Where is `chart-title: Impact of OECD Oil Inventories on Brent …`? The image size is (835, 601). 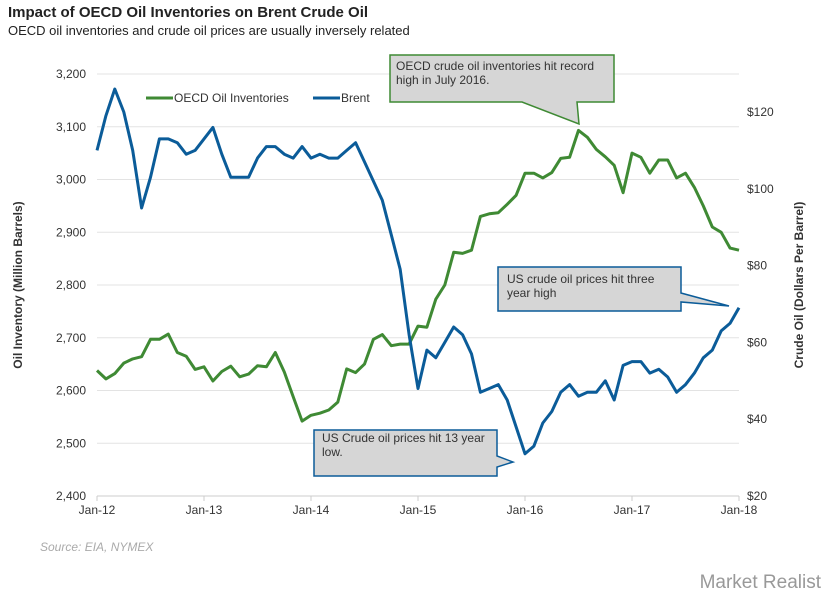
chart-title: Impact of OECD Oil Inventories on Brent … is located at coordinates (188, 12).